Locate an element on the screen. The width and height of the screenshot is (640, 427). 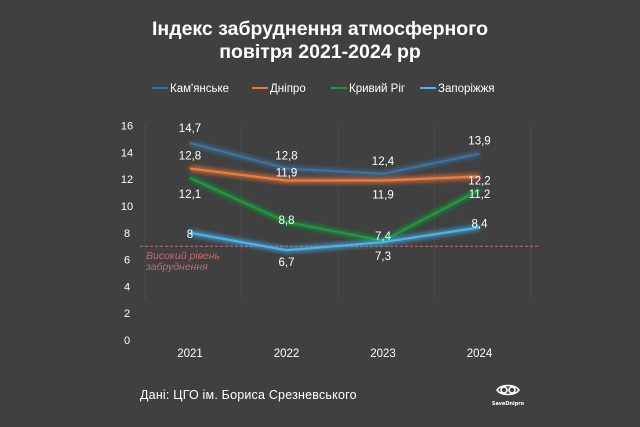
y-tick-label: 6 is located at coordinates (127, 261).